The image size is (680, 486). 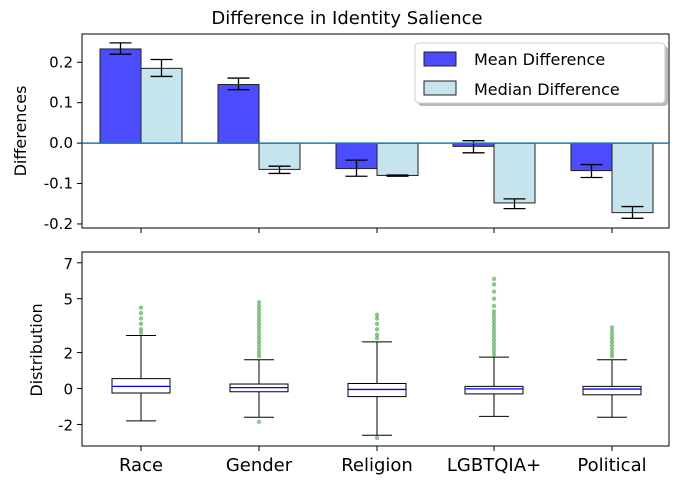 I want to click on legend-frame, so click(x=540, y=73).